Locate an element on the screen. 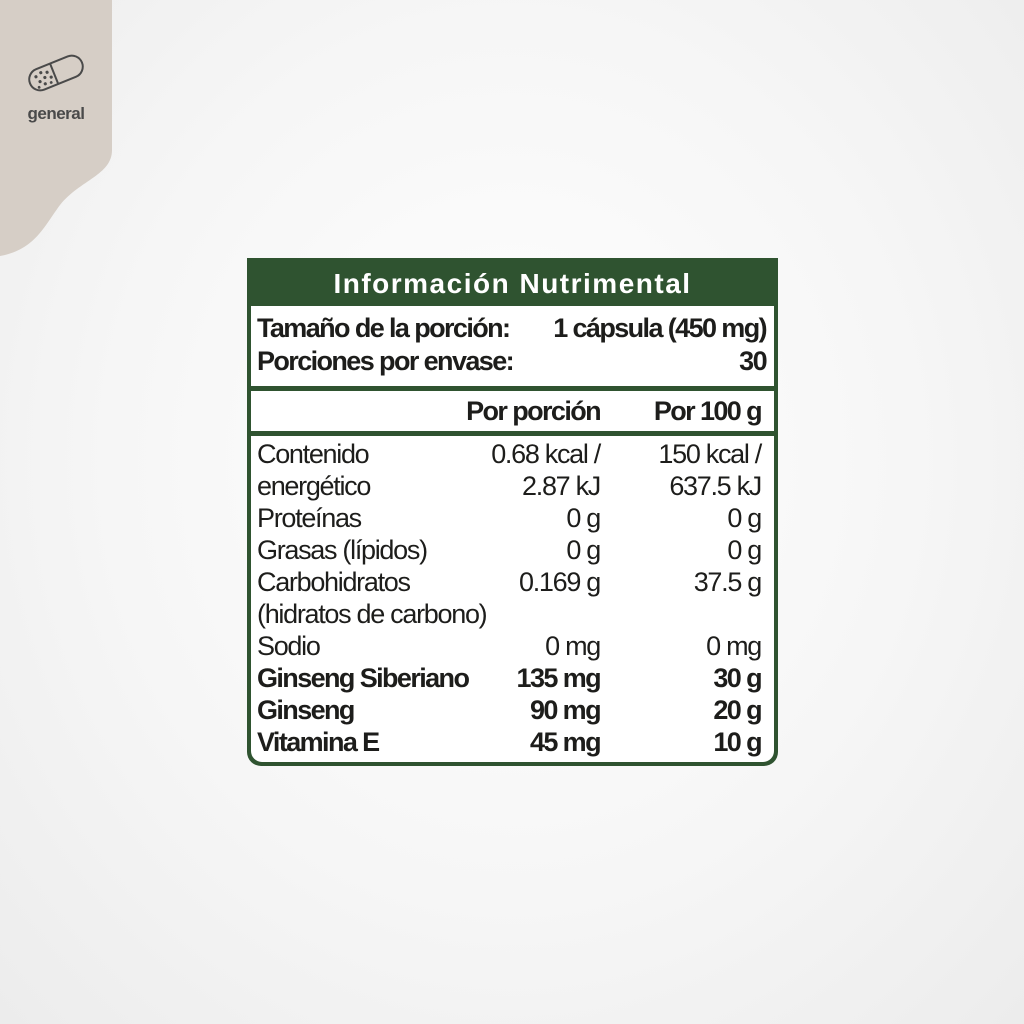 The width and height of the screenshot is (1024, 1024). column-headers: Por porción Por 100 g is located at coordinates (512, 411).